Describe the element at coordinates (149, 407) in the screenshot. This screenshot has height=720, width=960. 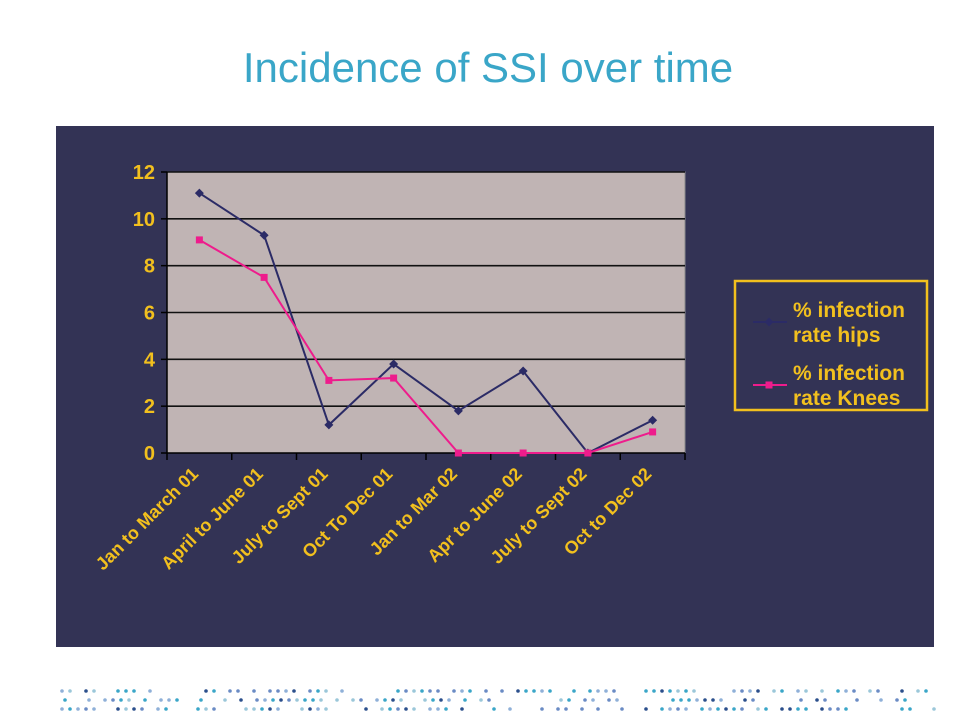
I see `y-tick-label: 2` at that location.